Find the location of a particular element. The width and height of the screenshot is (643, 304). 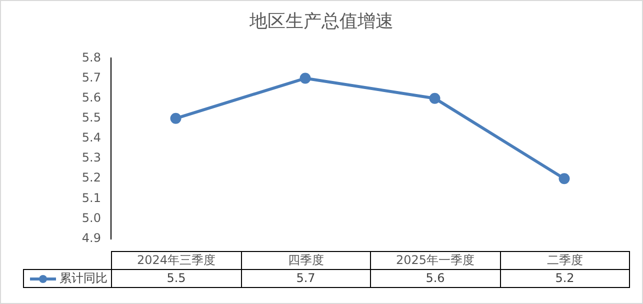

x-tick-label: 2024年三季度 is located at coordinates (176, 260).